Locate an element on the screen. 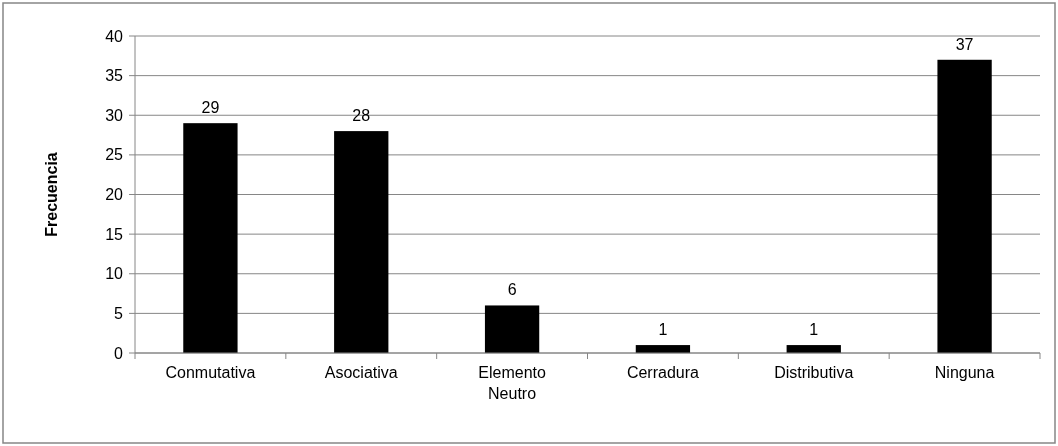 This screenshot has width=1058, height=446. data-label: 28 is located at coordinates (361, 116).